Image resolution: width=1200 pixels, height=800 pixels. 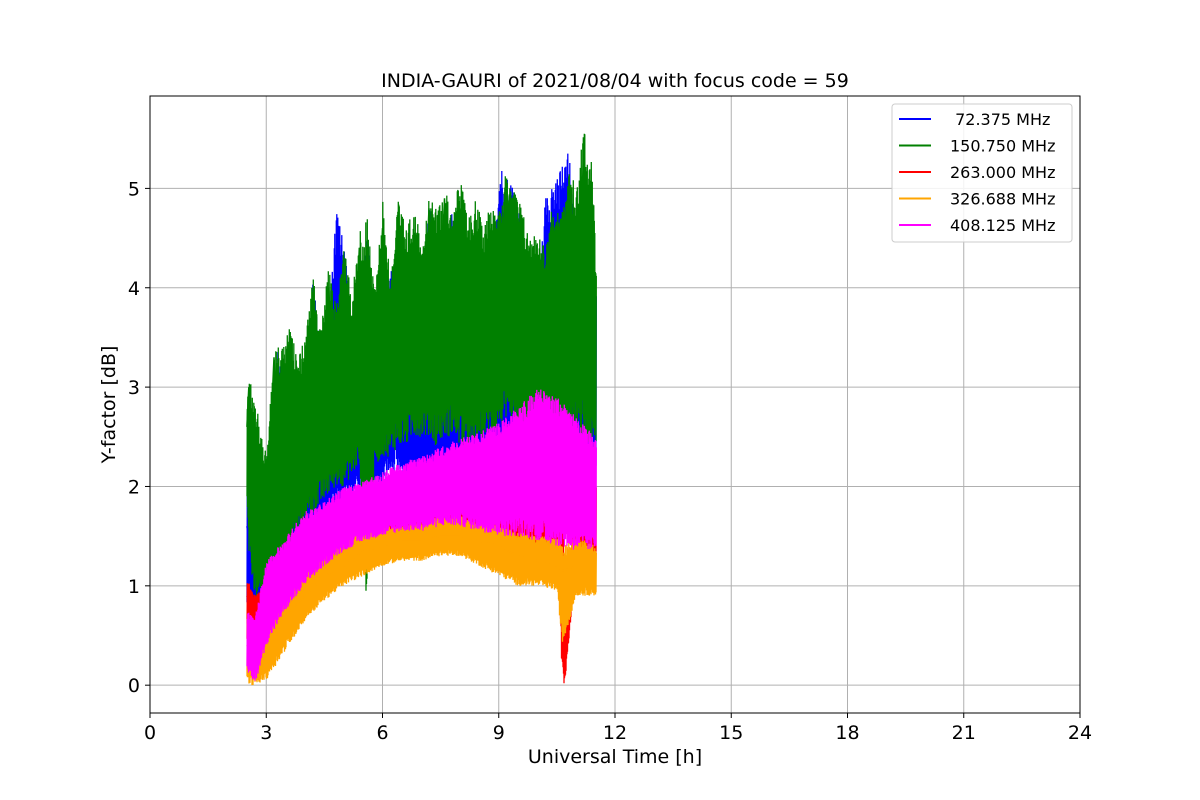 What do you see at coordinates (499, 733) in the screenshot?
I see `x-tick-label: 9` at bounding box center [499, 733].